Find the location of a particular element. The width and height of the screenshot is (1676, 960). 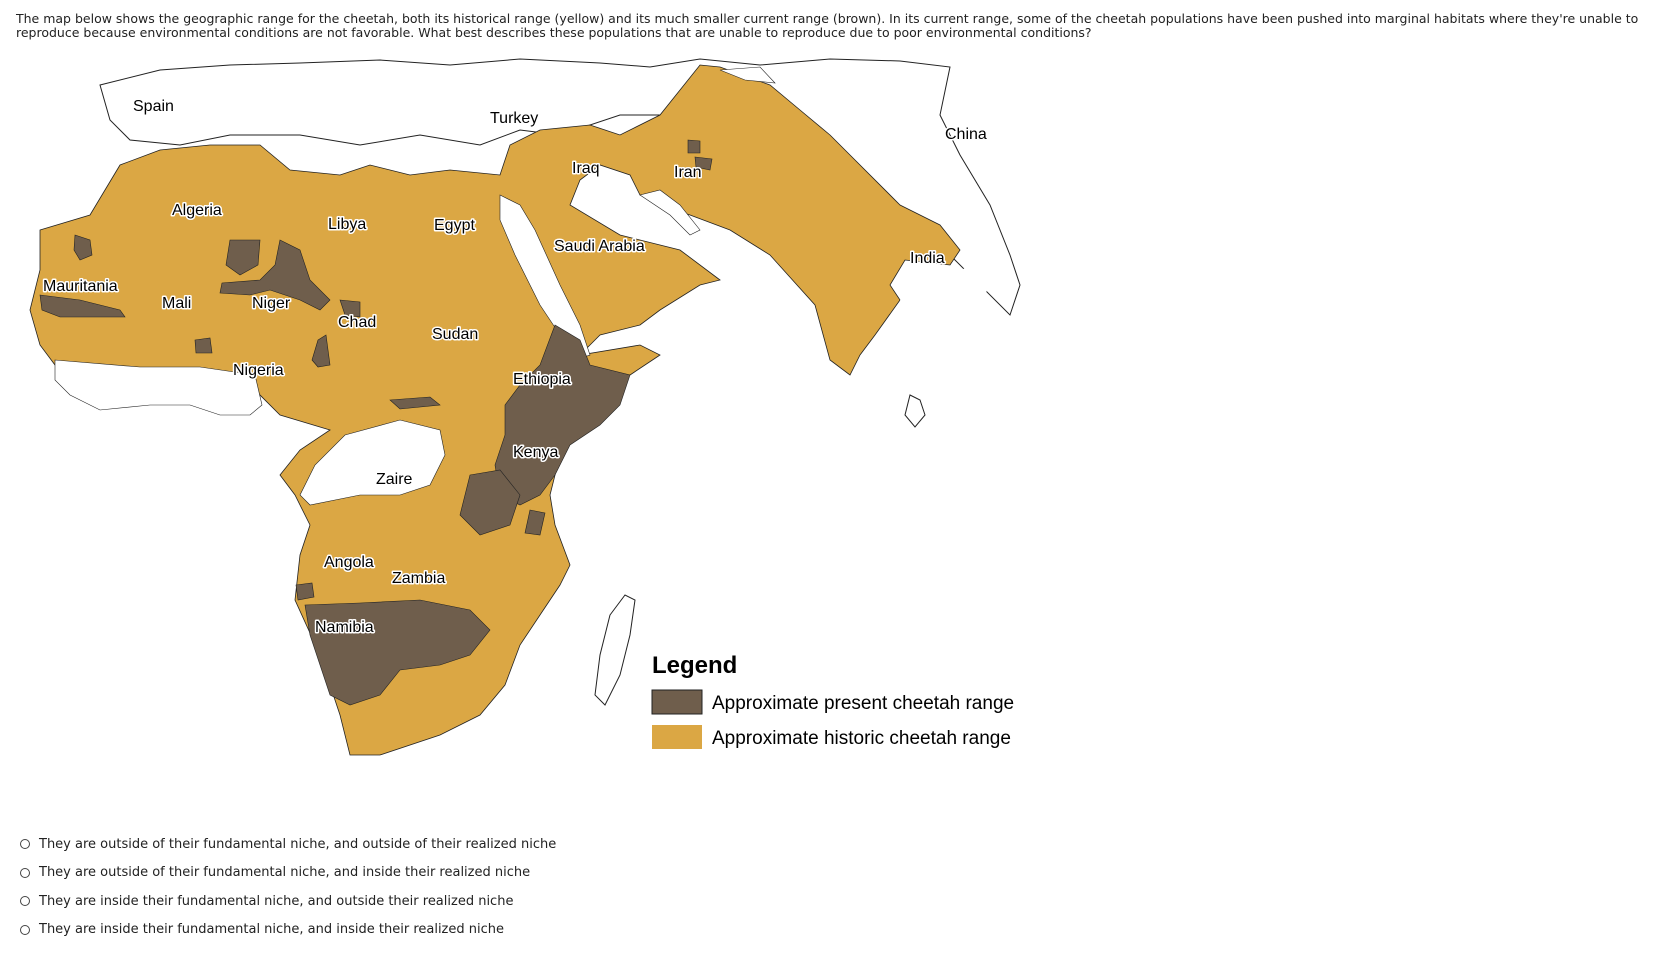

label-niger: Niger is located at coordinates (271, 303).